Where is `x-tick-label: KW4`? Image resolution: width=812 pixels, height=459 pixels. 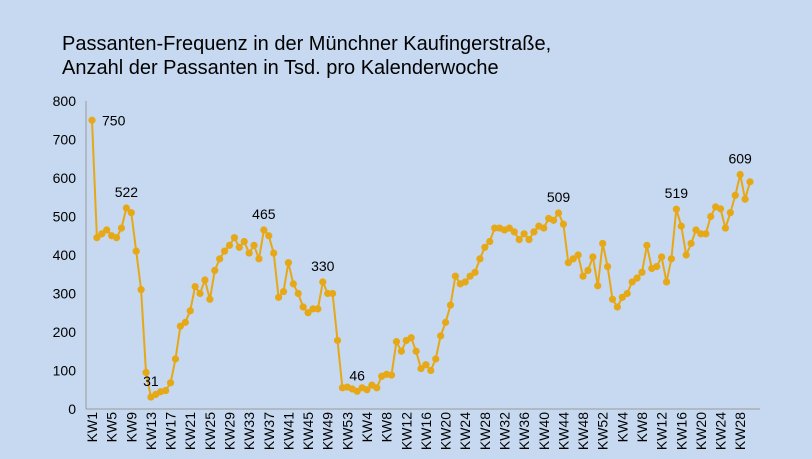
x-tick-label: KW4 is located at coordinates (367, 427).